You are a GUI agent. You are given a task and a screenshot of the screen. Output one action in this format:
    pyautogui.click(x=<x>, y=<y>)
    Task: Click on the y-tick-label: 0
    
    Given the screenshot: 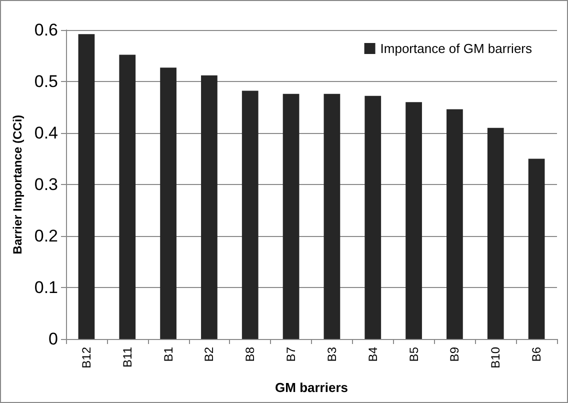 What is the action you would take?
    pyautogui.click(x=53, y=339)
    